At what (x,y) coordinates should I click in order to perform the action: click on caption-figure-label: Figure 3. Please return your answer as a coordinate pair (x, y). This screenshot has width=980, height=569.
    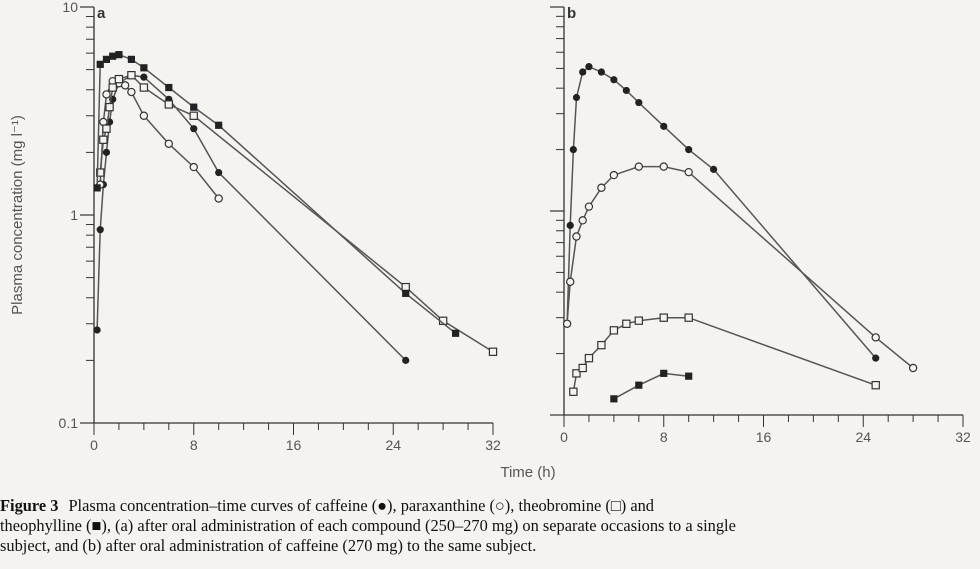
    Looking at the image, I should click on (29, 505).